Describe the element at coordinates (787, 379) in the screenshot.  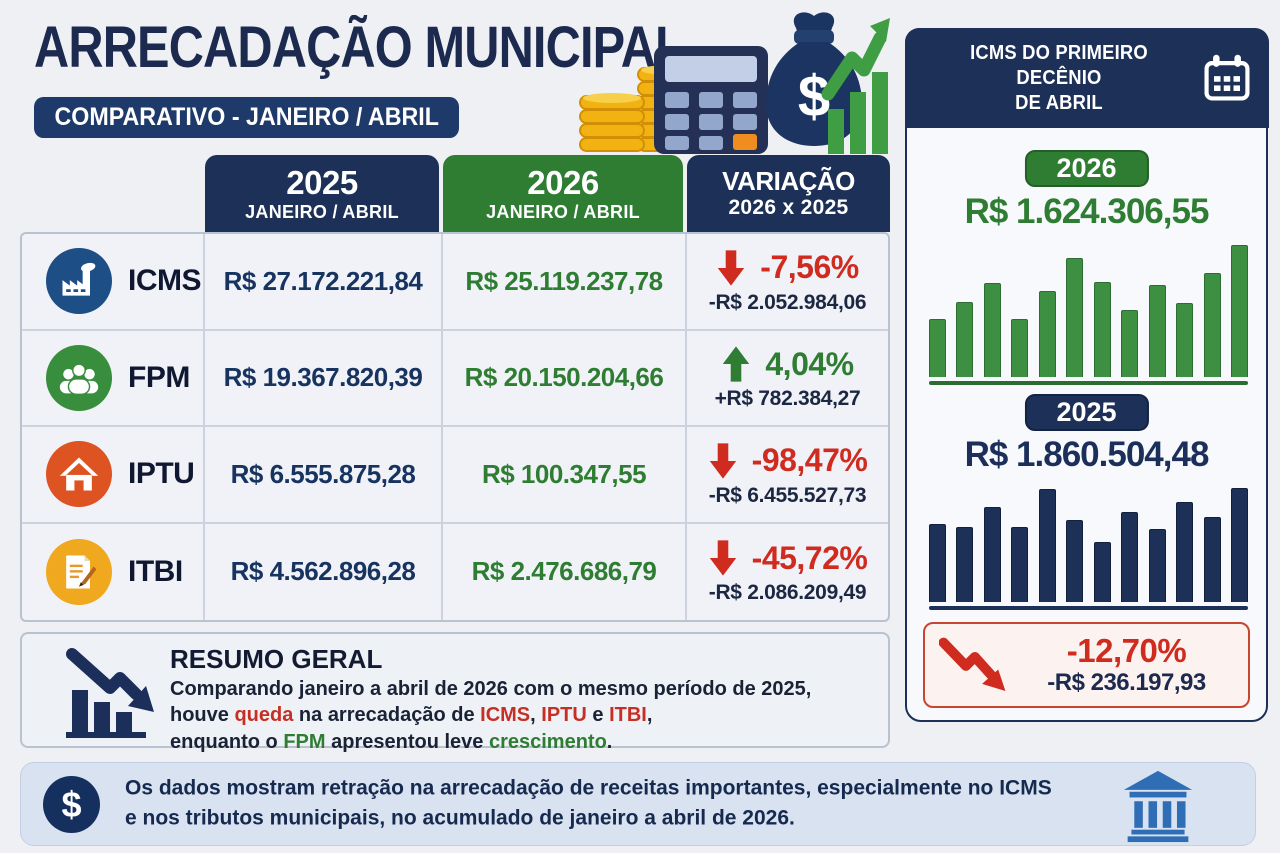
I see `fpm-variation: 4,04% +R$ 782.384,27` at that location.